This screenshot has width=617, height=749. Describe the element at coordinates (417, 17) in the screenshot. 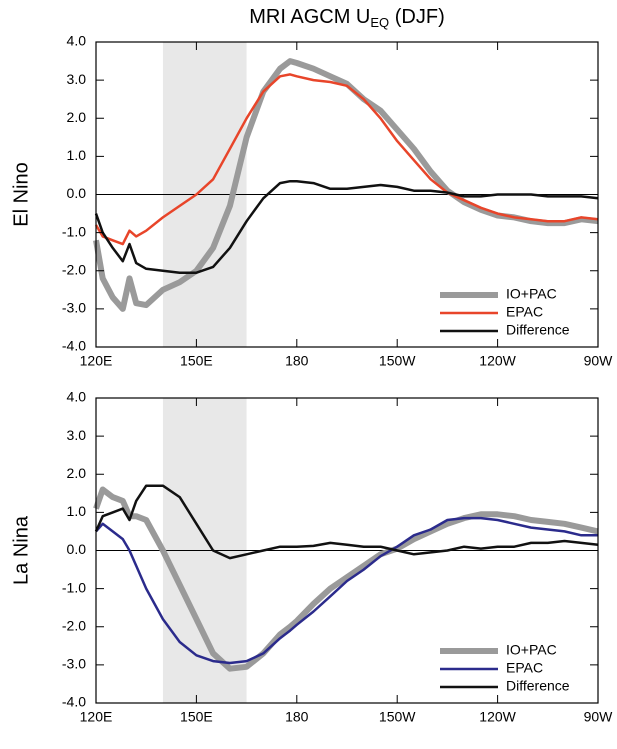

I see `title-part: (DJF)` at that location.